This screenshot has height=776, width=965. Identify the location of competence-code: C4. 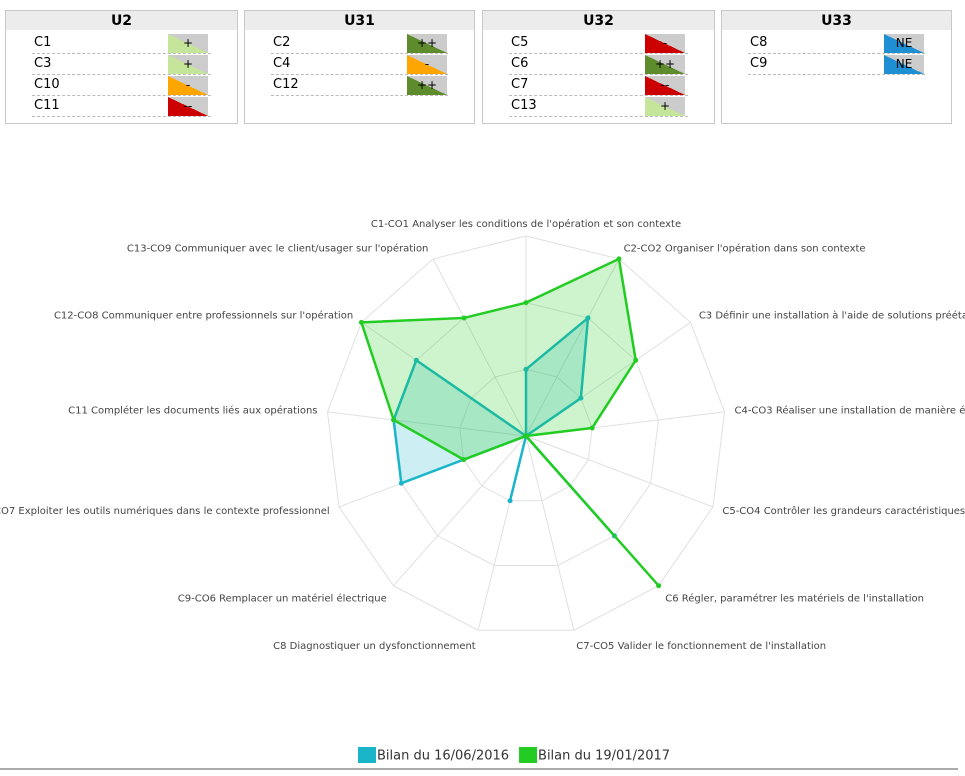
(282, 63).